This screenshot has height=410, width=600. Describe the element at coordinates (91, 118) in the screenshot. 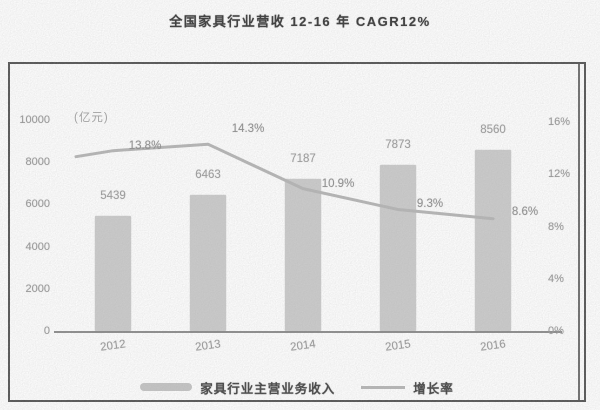

I see `left-axis-unit-label: (亿元)` at that location.